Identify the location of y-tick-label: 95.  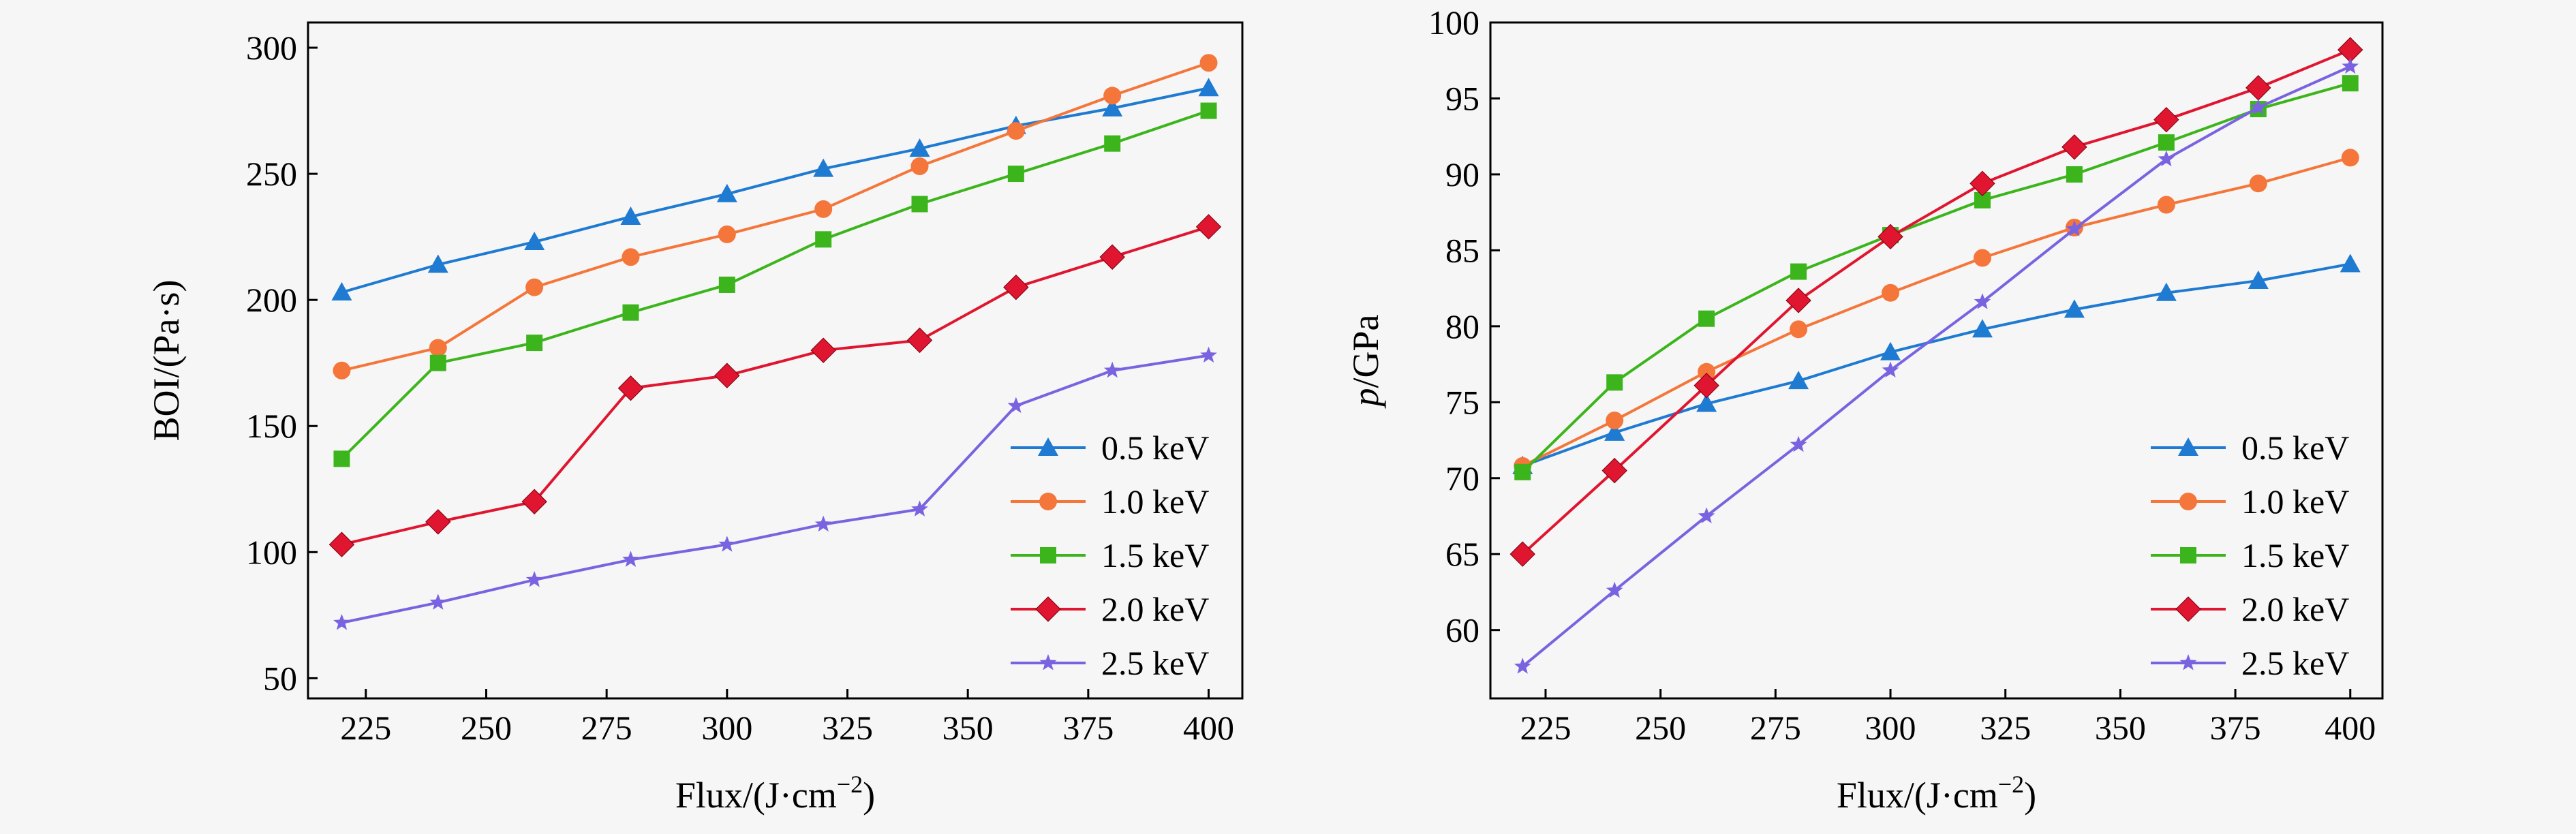
(1462, 98).